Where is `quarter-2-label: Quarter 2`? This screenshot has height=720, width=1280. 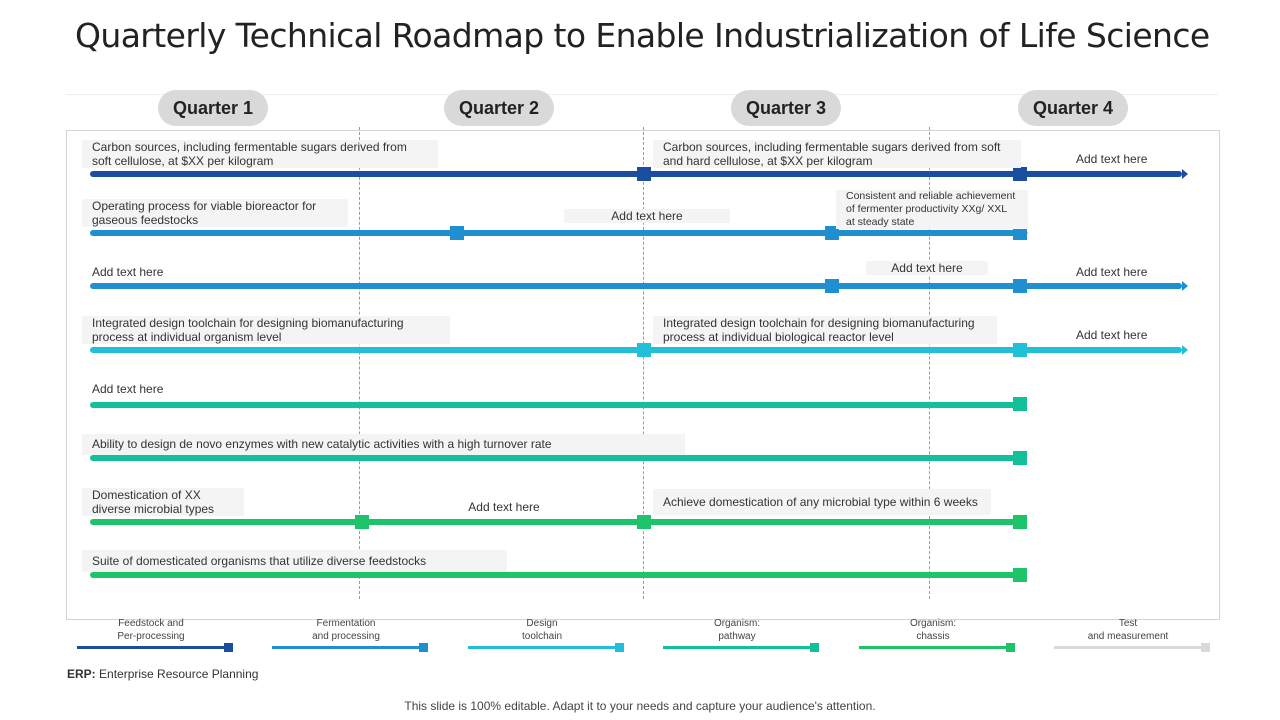 quarter-2-label: Quarter 2 is located at coordinates (499, 108).